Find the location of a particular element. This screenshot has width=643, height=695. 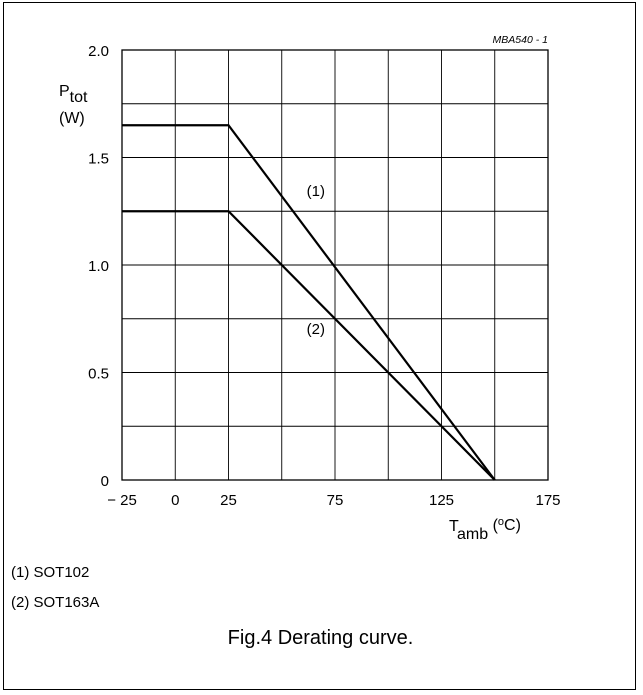

y-axis-unit: (W) is located at coordinates (72, 118).